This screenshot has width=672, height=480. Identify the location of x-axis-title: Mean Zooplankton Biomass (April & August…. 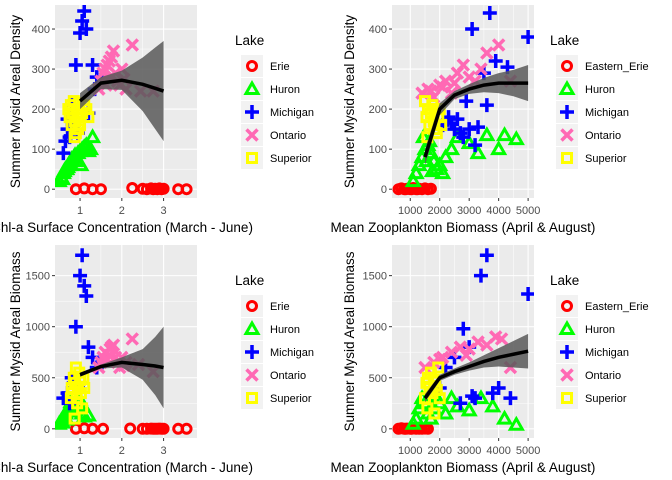
(463, 227).